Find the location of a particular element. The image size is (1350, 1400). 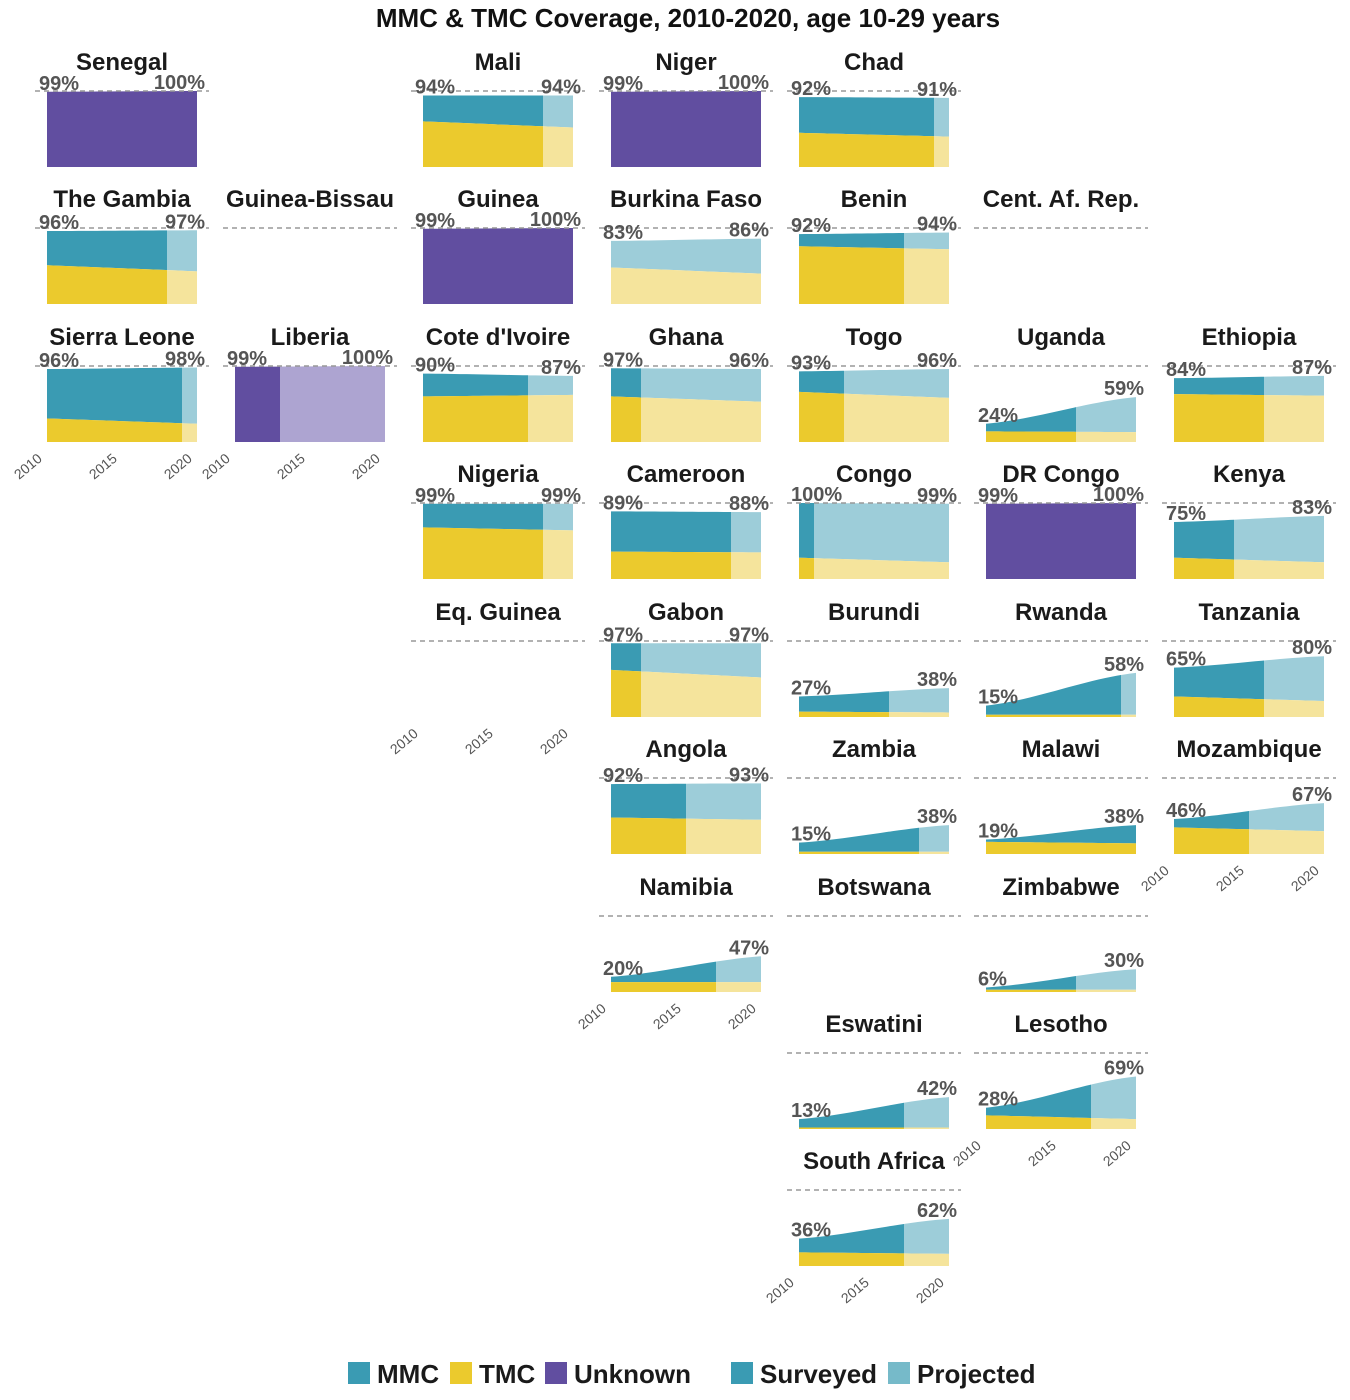

panel-title-namibia: Namibia is located at coordinates (686, 887).